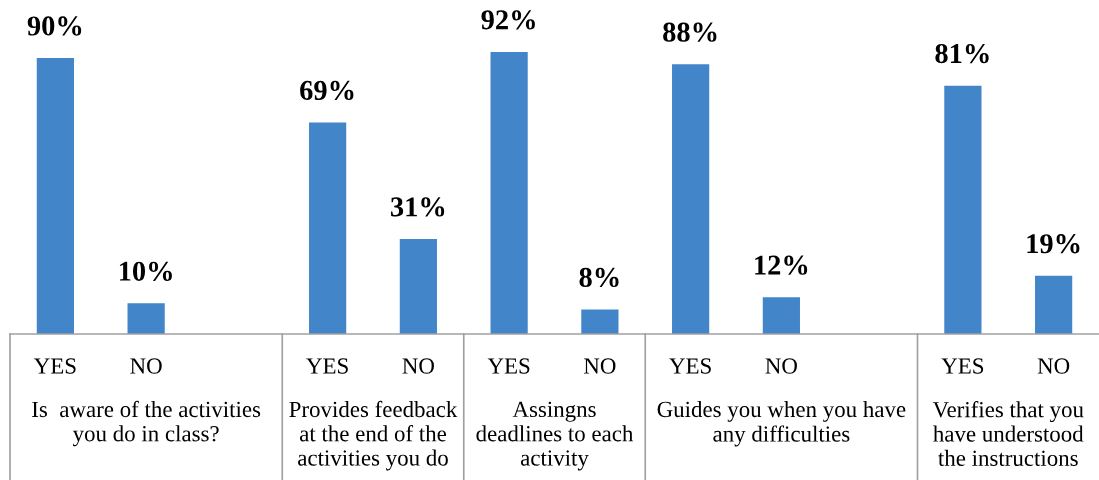  What do you see at coordinates (145, 271) in the screenshot?
I see `data-label: 10%` at bounding box center [145, 271].